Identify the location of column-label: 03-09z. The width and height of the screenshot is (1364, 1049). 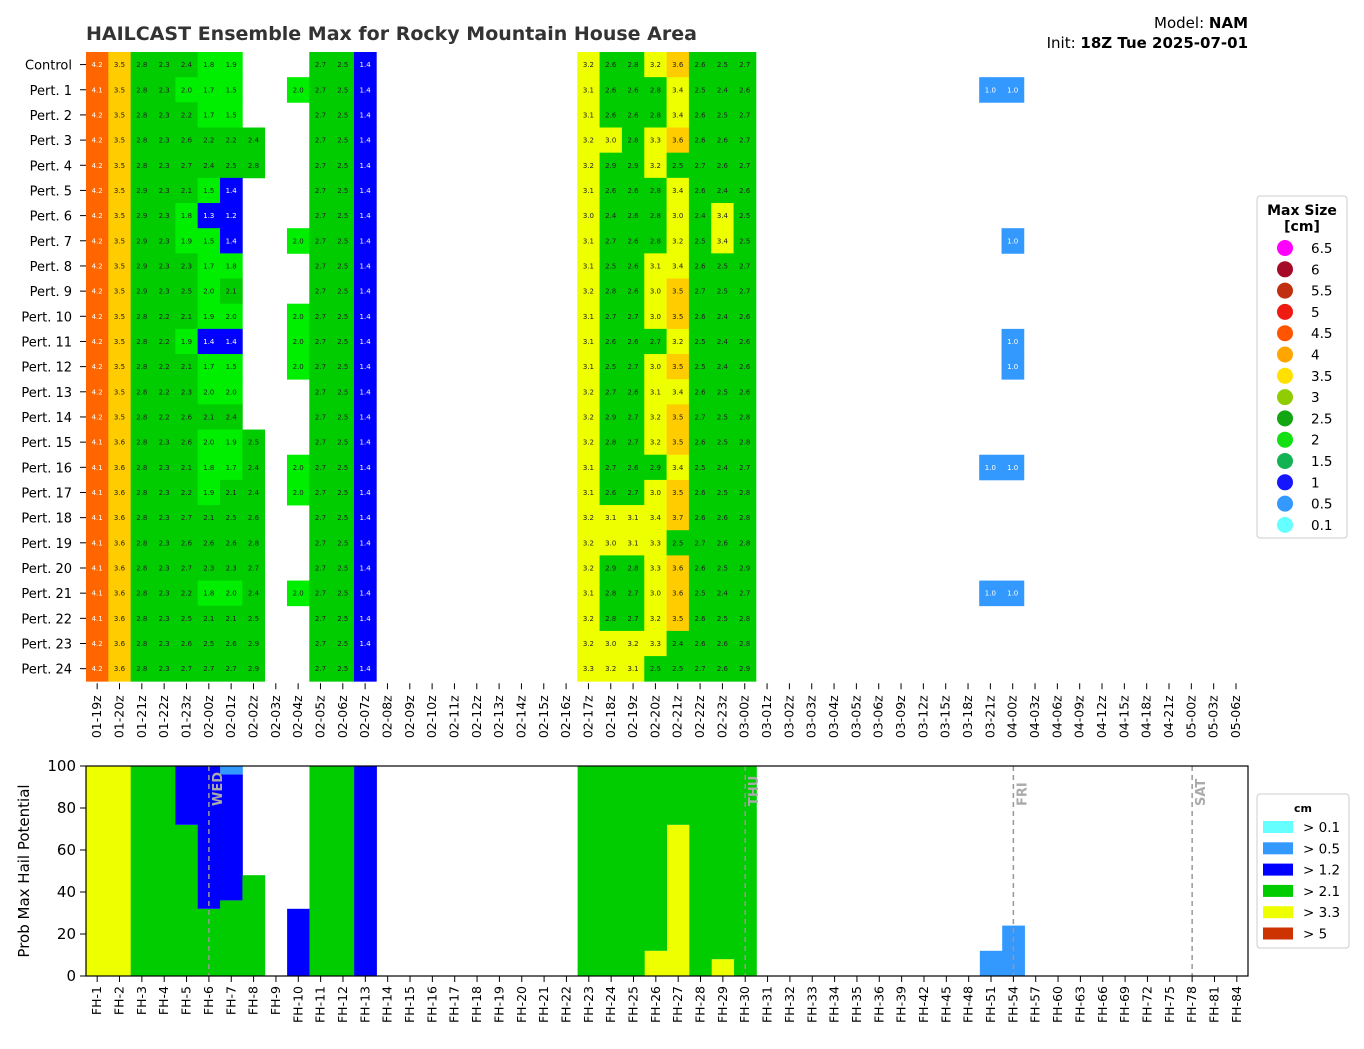
(900, 716).